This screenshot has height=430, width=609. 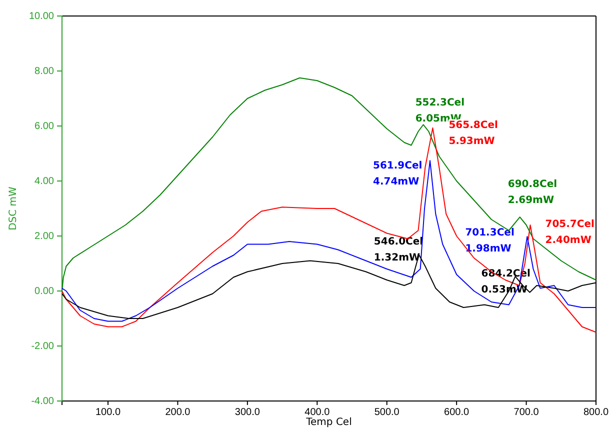 I want to click on x-tick-label: 200.0, so click(x=178, y=412).